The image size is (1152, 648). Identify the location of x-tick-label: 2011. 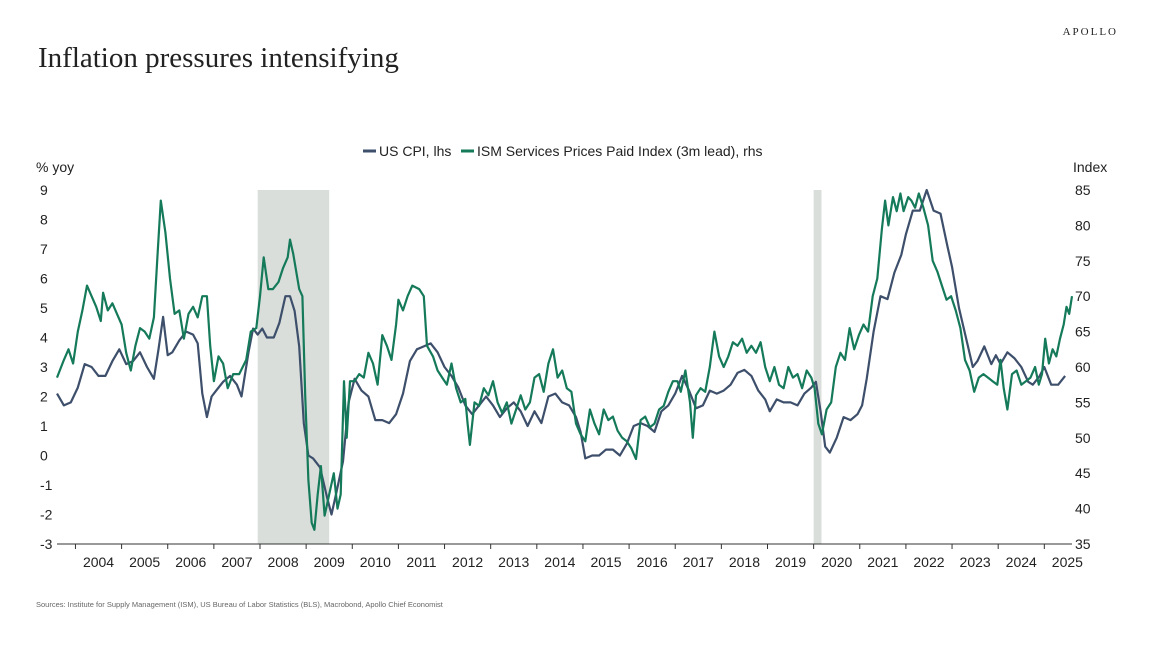
(421, 562).